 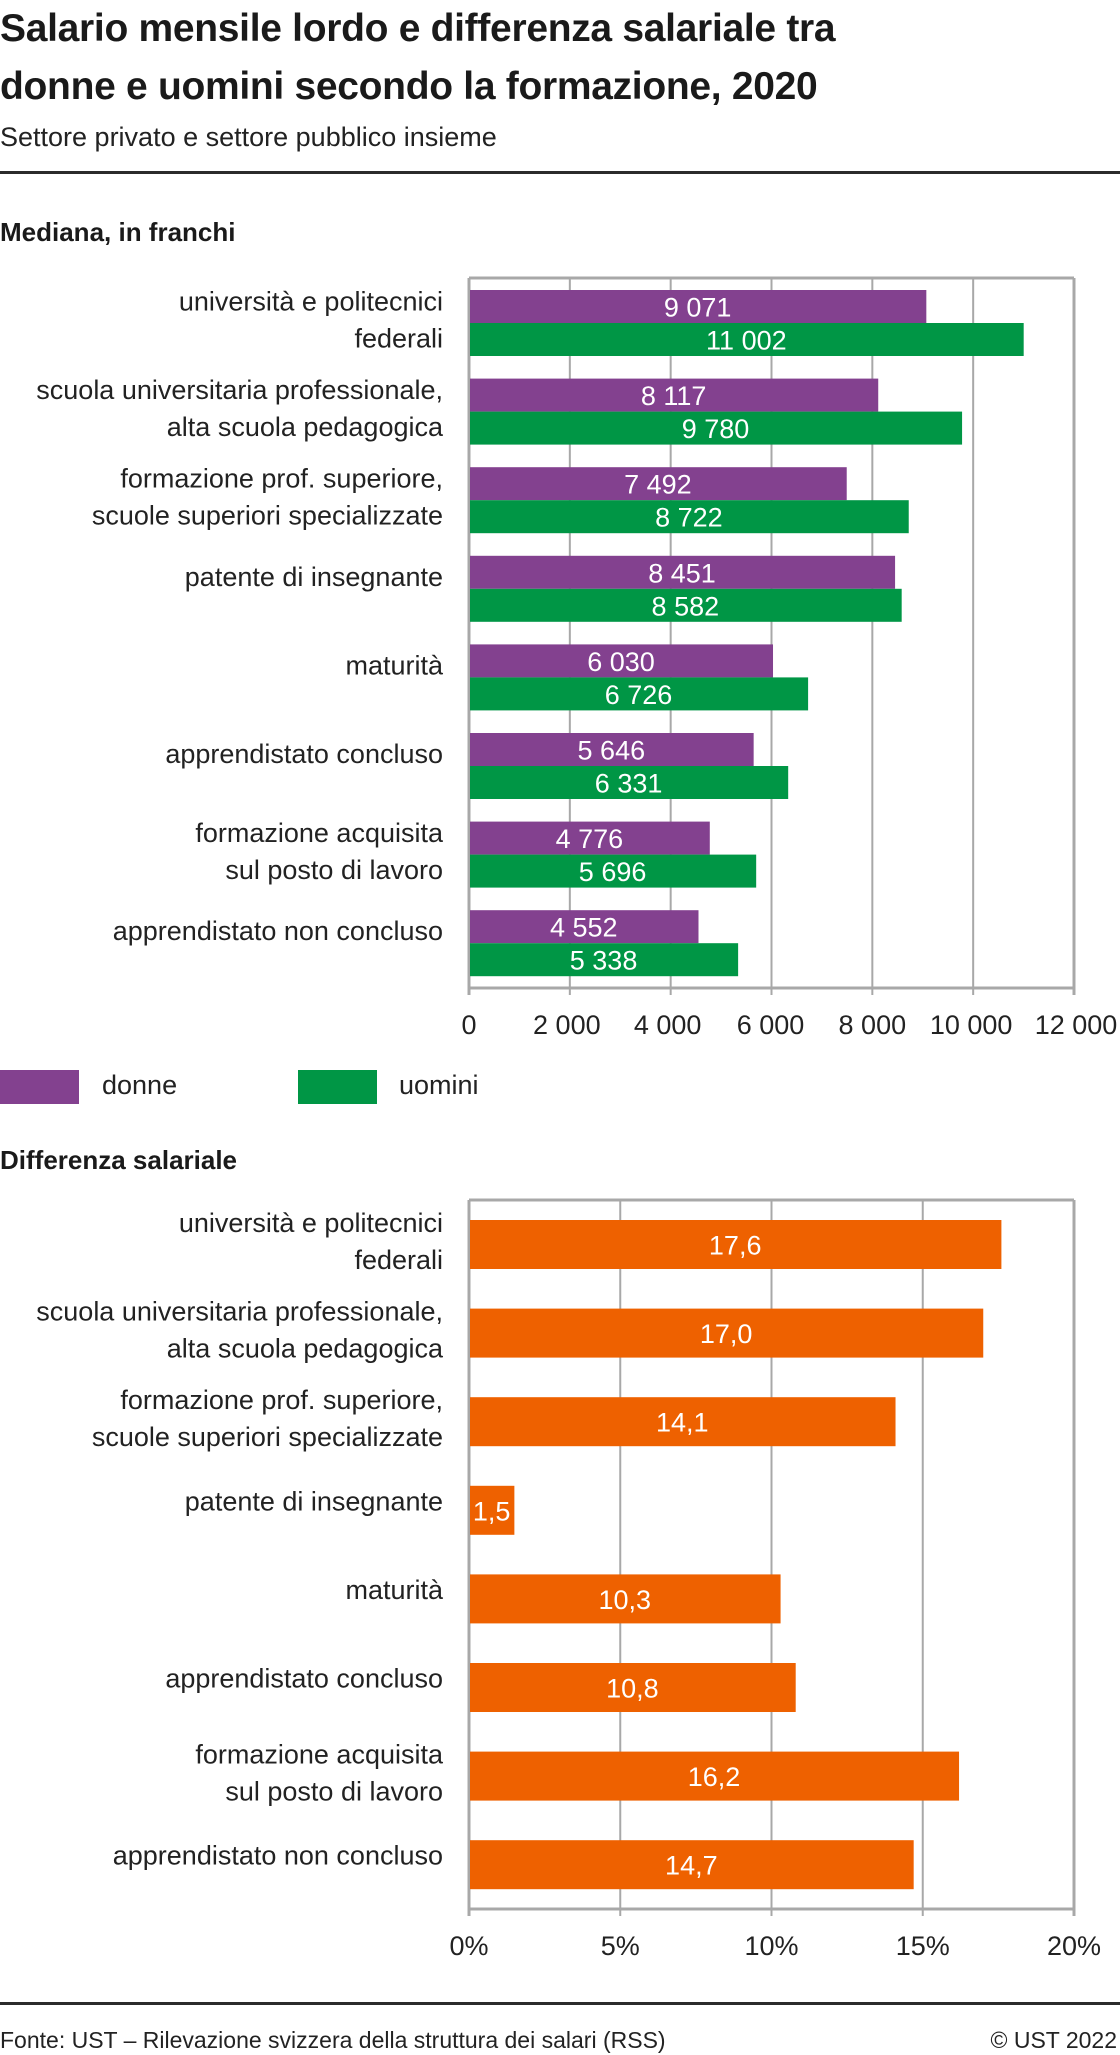 I want to click on section-title-median: Mediana, in franchi, so click(x=118, y=232).